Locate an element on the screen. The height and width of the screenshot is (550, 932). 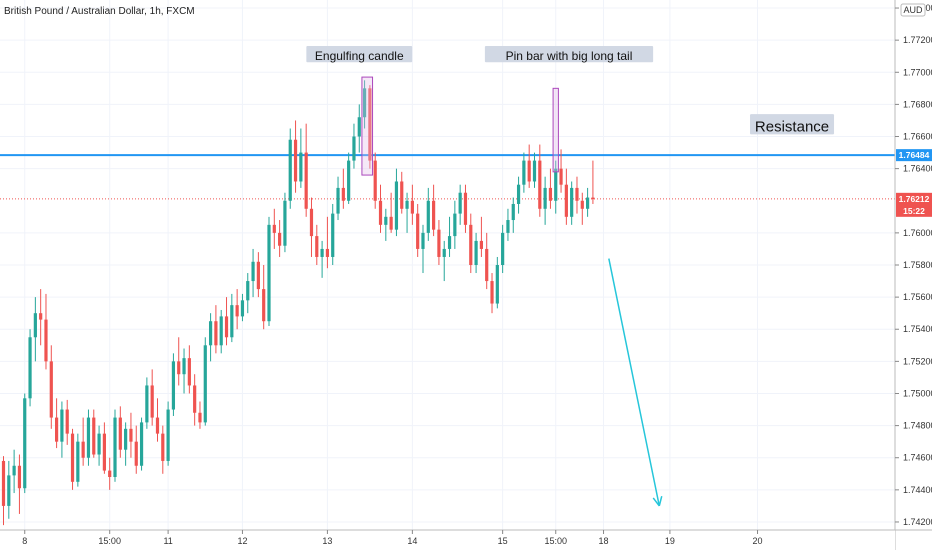
y-tick-label: 1.74800 is located at coordinates (917, 426).